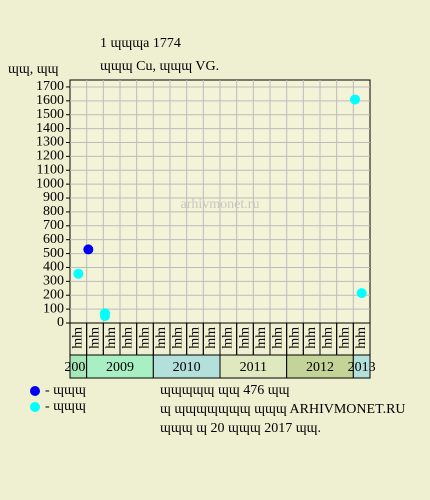 The width and height of the screenshot is (430, 500). Describe the element at coordinates (50, 100) in the screenshot. I see `y-tick-label: 1600` at that location.